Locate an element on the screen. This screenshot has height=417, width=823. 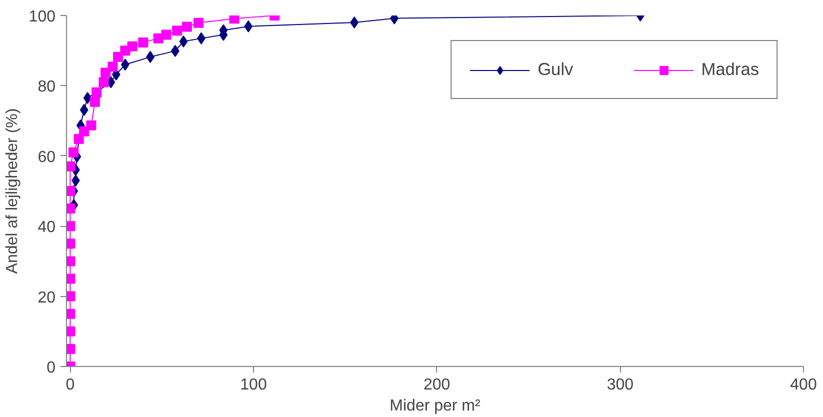
x-tick-label: 300 is located at coordinates (620, 385).